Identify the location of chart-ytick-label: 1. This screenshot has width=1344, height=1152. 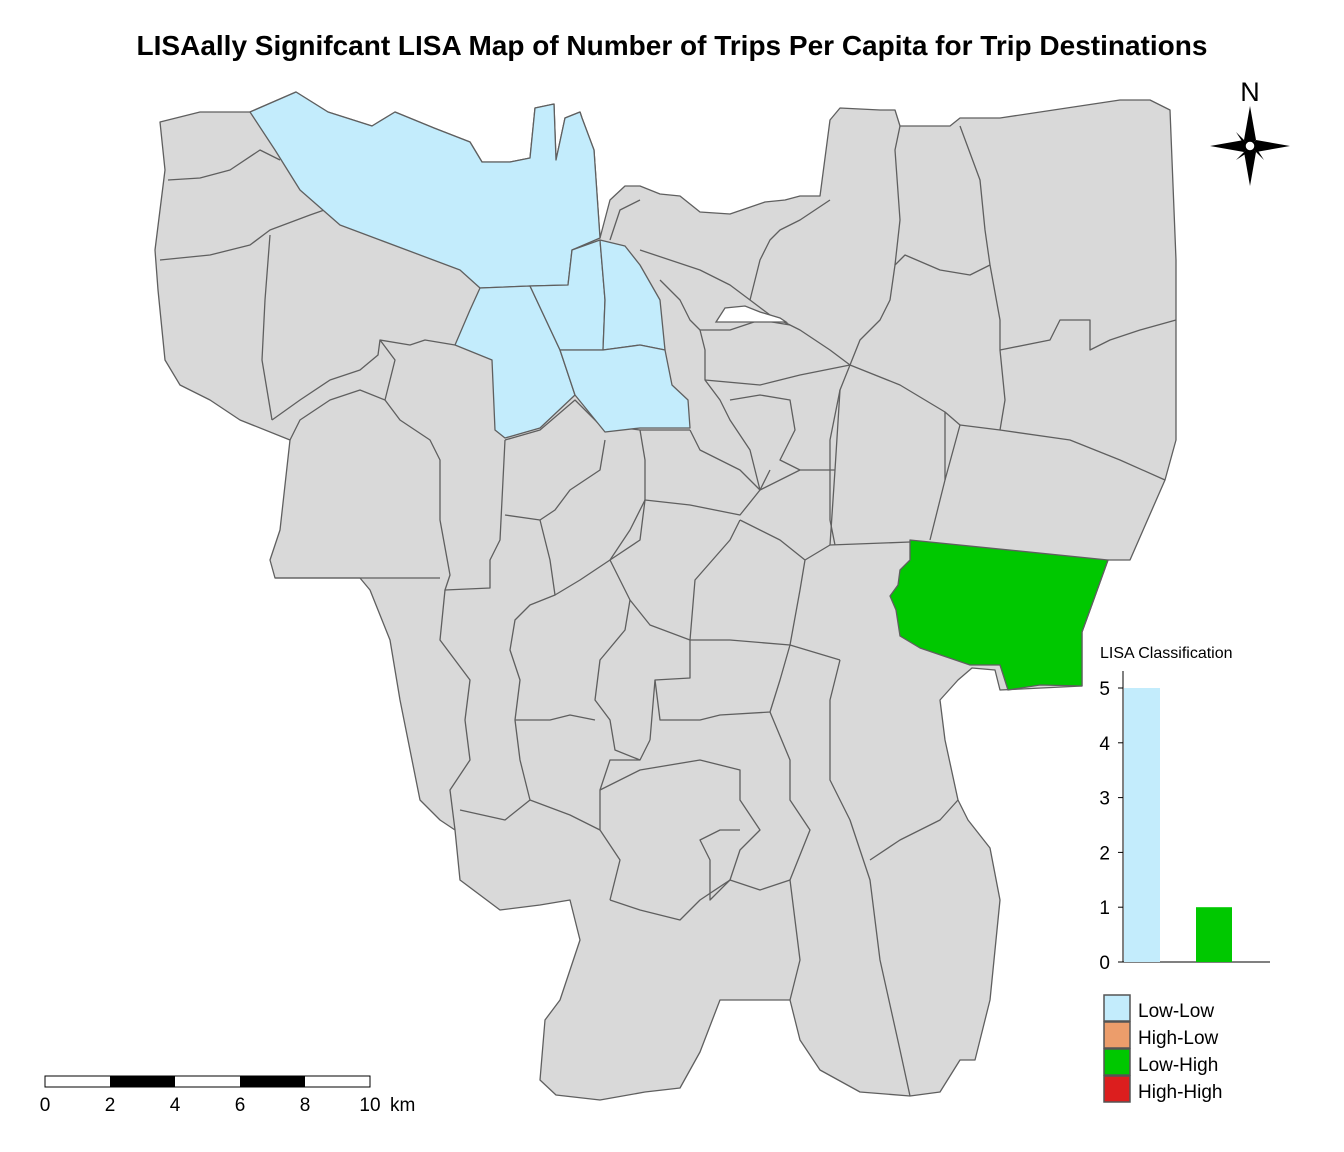
(1104, 908).